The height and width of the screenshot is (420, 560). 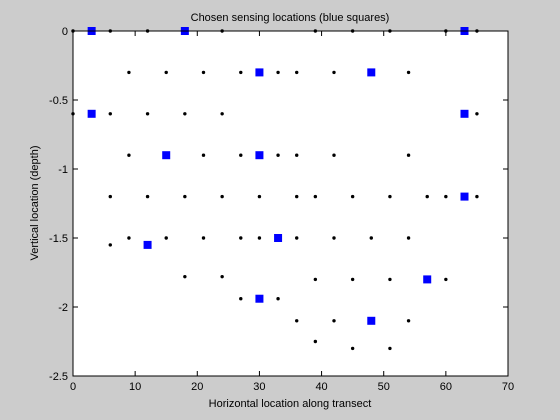 I want to click on y-tick-label: -0.5, so click(x=58, y=101).